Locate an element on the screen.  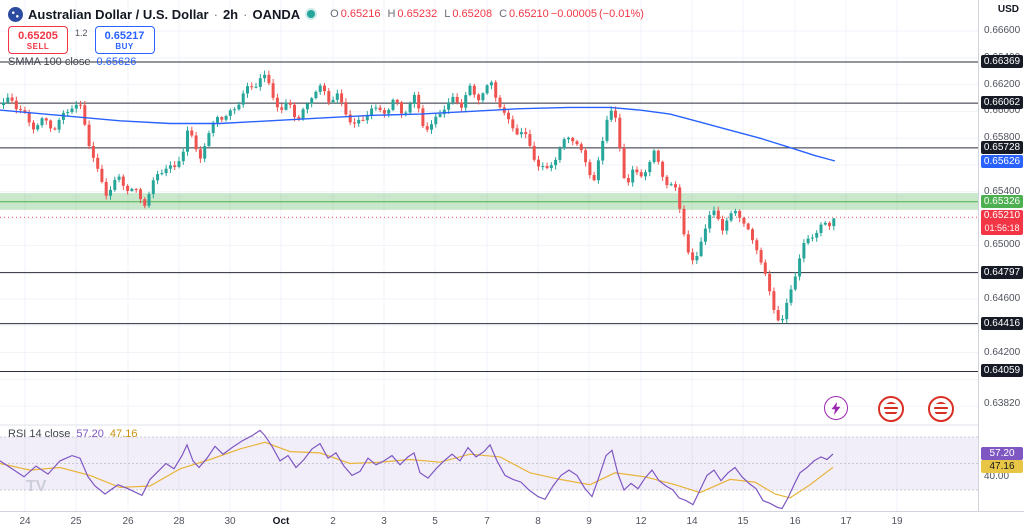
time-axis-label: 9 is located at coordinates (589, 521).